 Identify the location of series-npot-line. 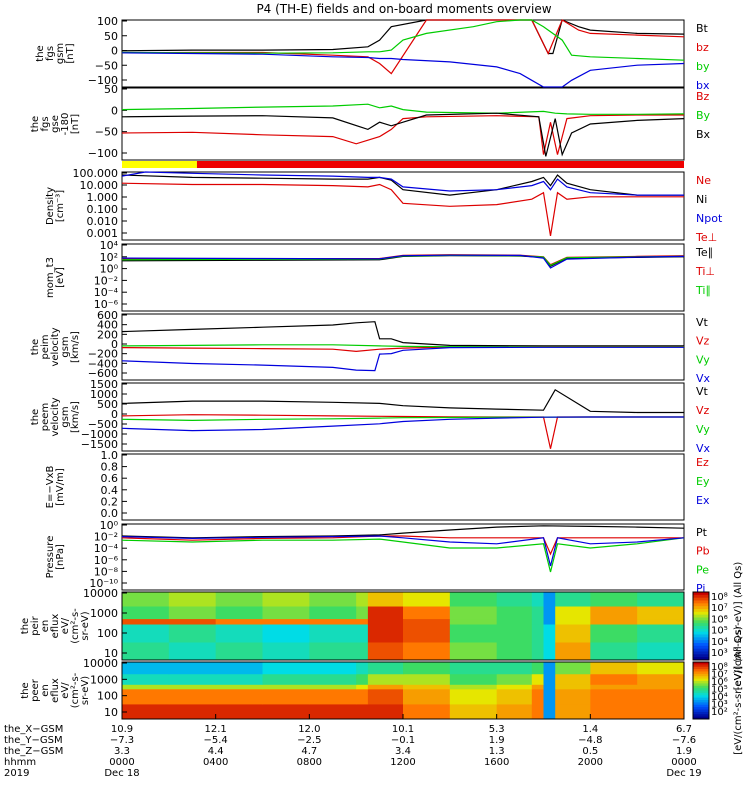
(402, 183).